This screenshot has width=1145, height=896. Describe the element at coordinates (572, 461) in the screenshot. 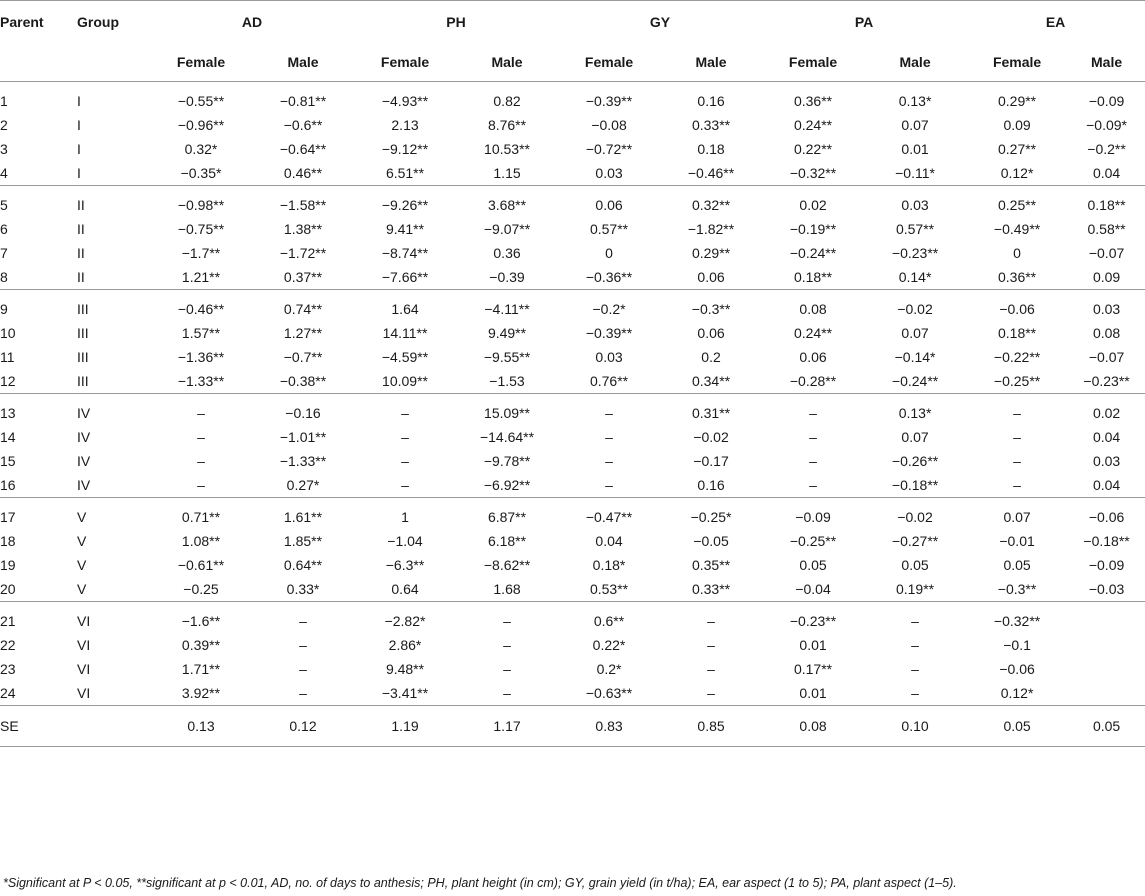

I see `table-row: 15 IV – −1.33** – −9.78** – −0.17 – −0.26** – 0.03` at that location.